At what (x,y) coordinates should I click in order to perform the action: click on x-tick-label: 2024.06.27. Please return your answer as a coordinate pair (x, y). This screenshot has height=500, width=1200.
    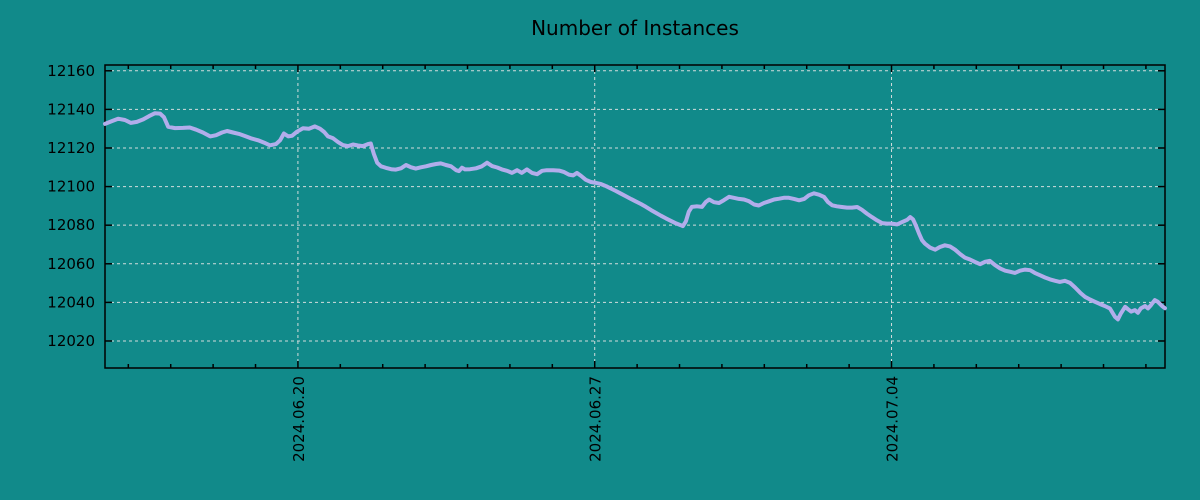
    Looking at the image, I should click on (596, 419).